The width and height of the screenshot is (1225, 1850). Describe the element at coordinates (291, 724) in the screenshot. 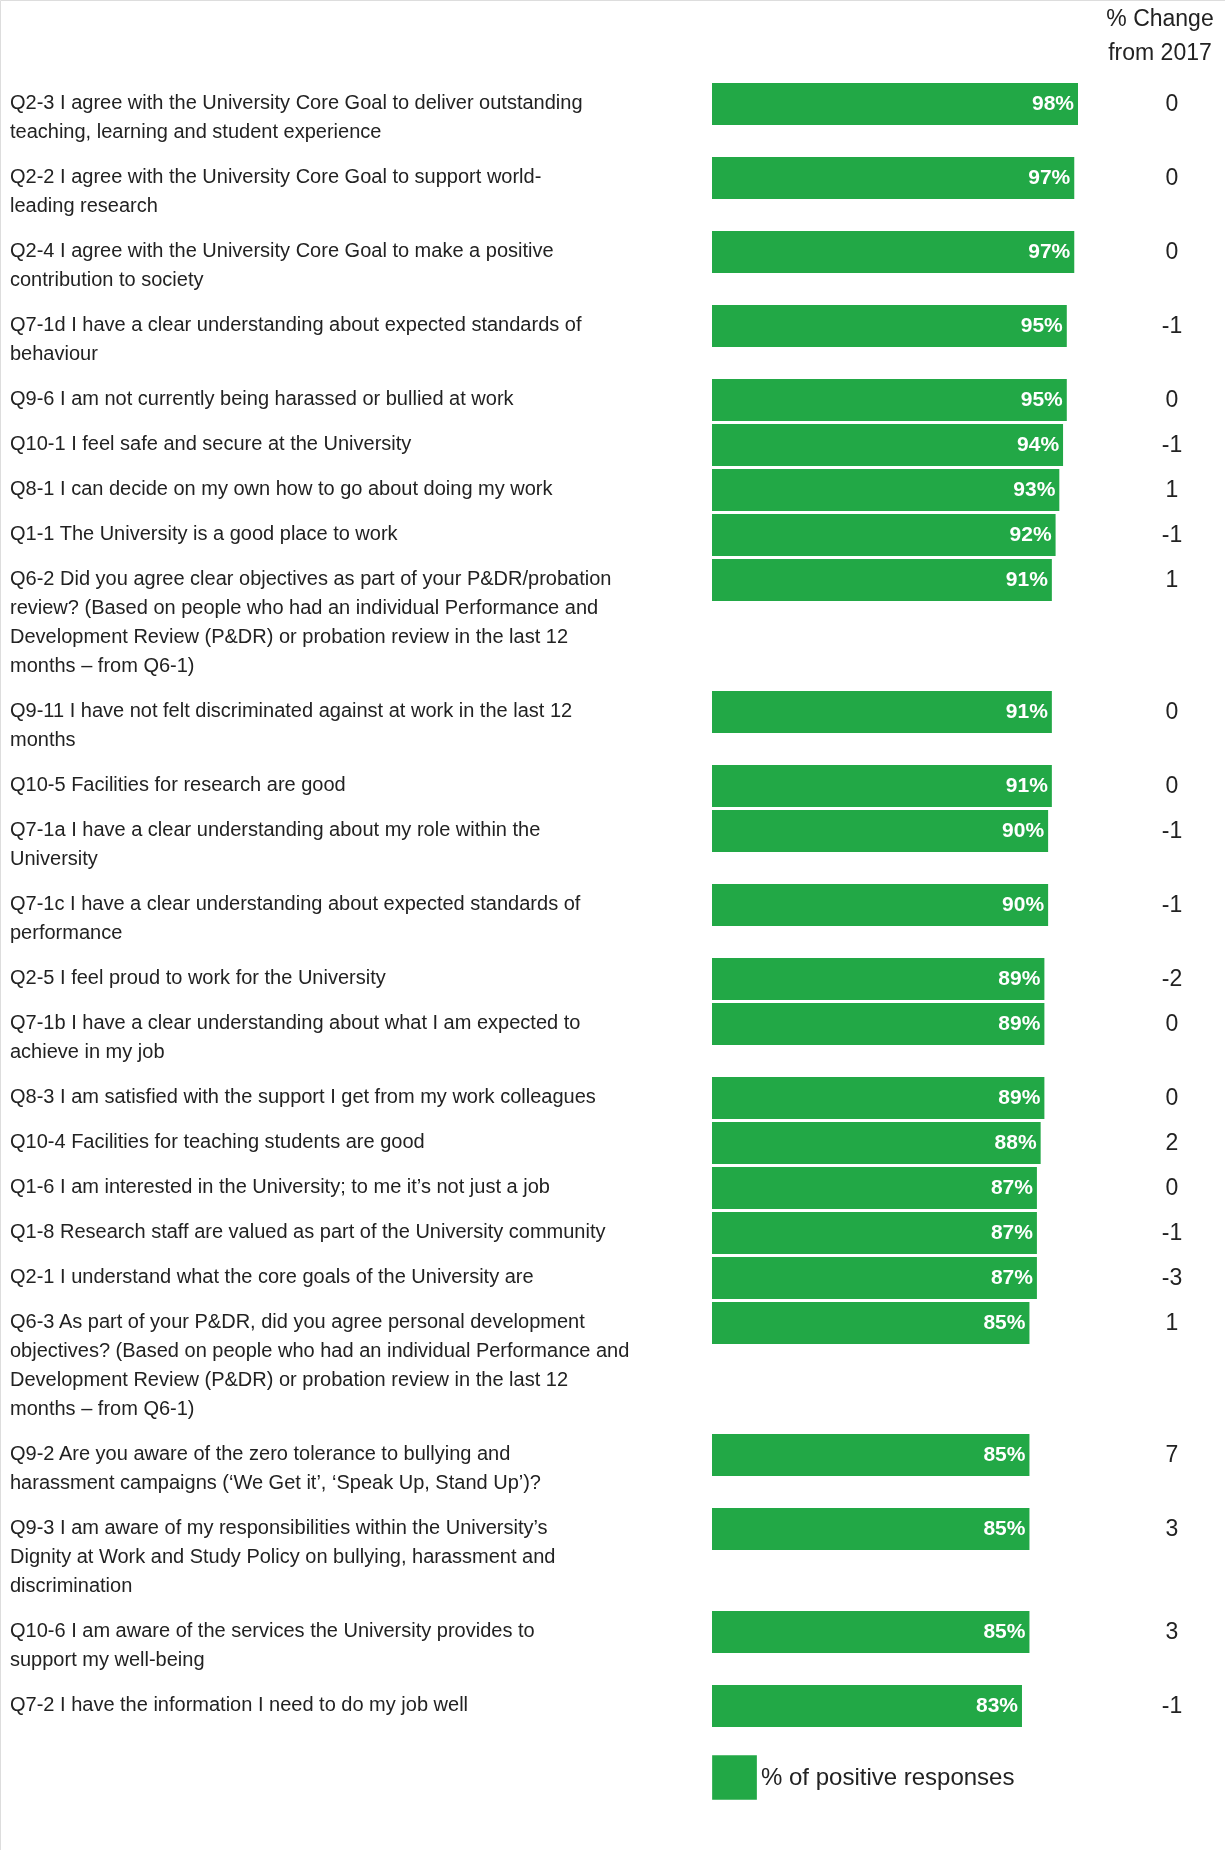

I see `y-tick-label: Q9-11 I have not felt discriminated against at work in the last 12 months` at that location.